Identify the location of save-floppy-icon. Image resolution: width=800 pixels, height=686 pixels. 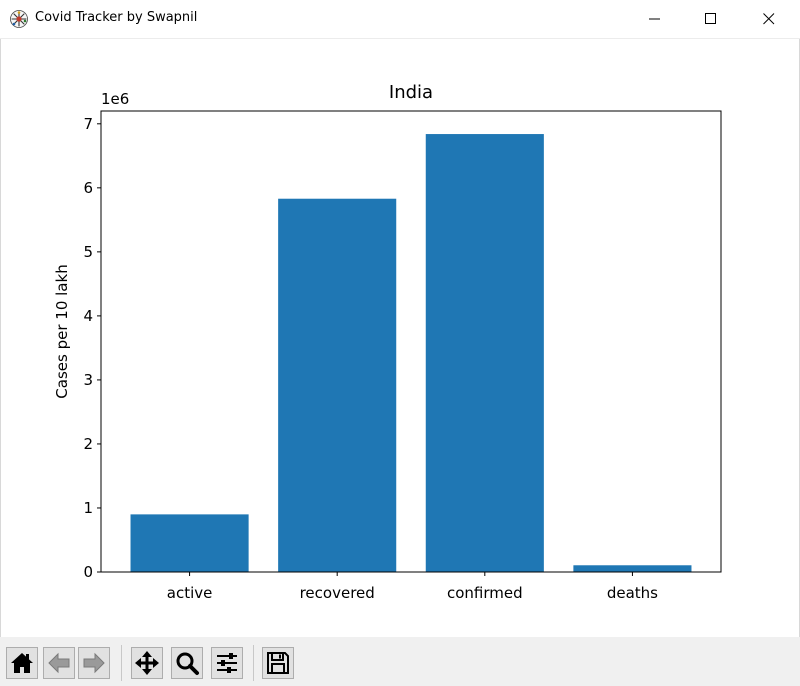
(278, 663).